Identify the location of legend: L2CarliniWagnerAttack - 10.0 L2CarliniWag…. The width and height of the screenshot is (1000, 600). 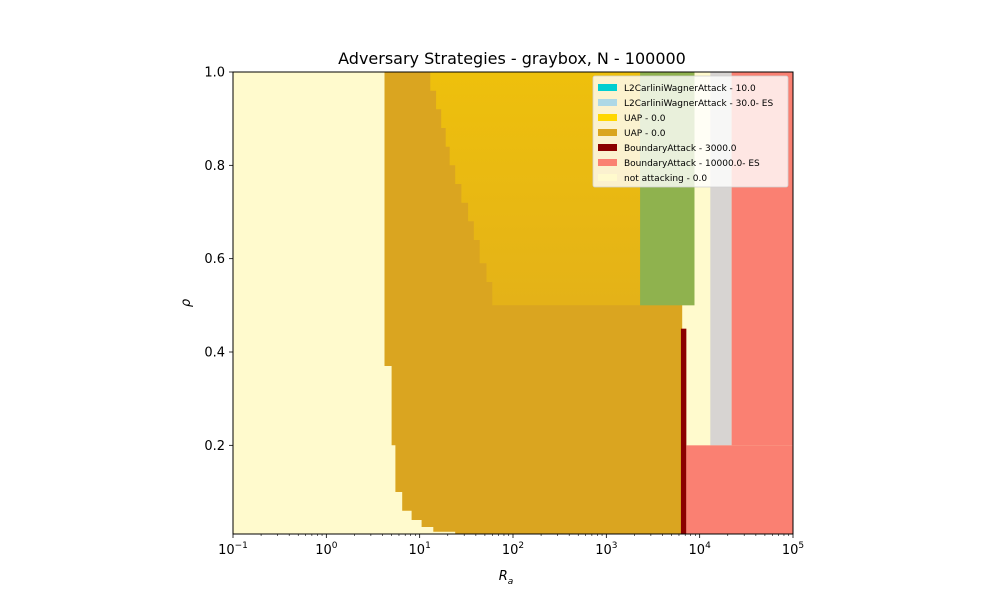
(690, 131).